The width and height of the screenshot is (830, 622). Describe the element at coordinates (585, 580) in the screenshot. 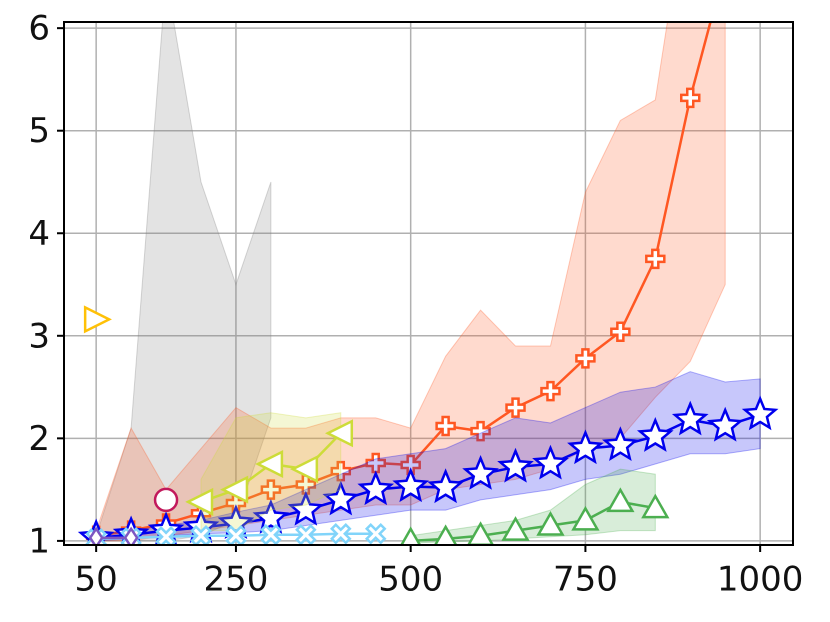

I see `x-tick-label: 750` at that location.